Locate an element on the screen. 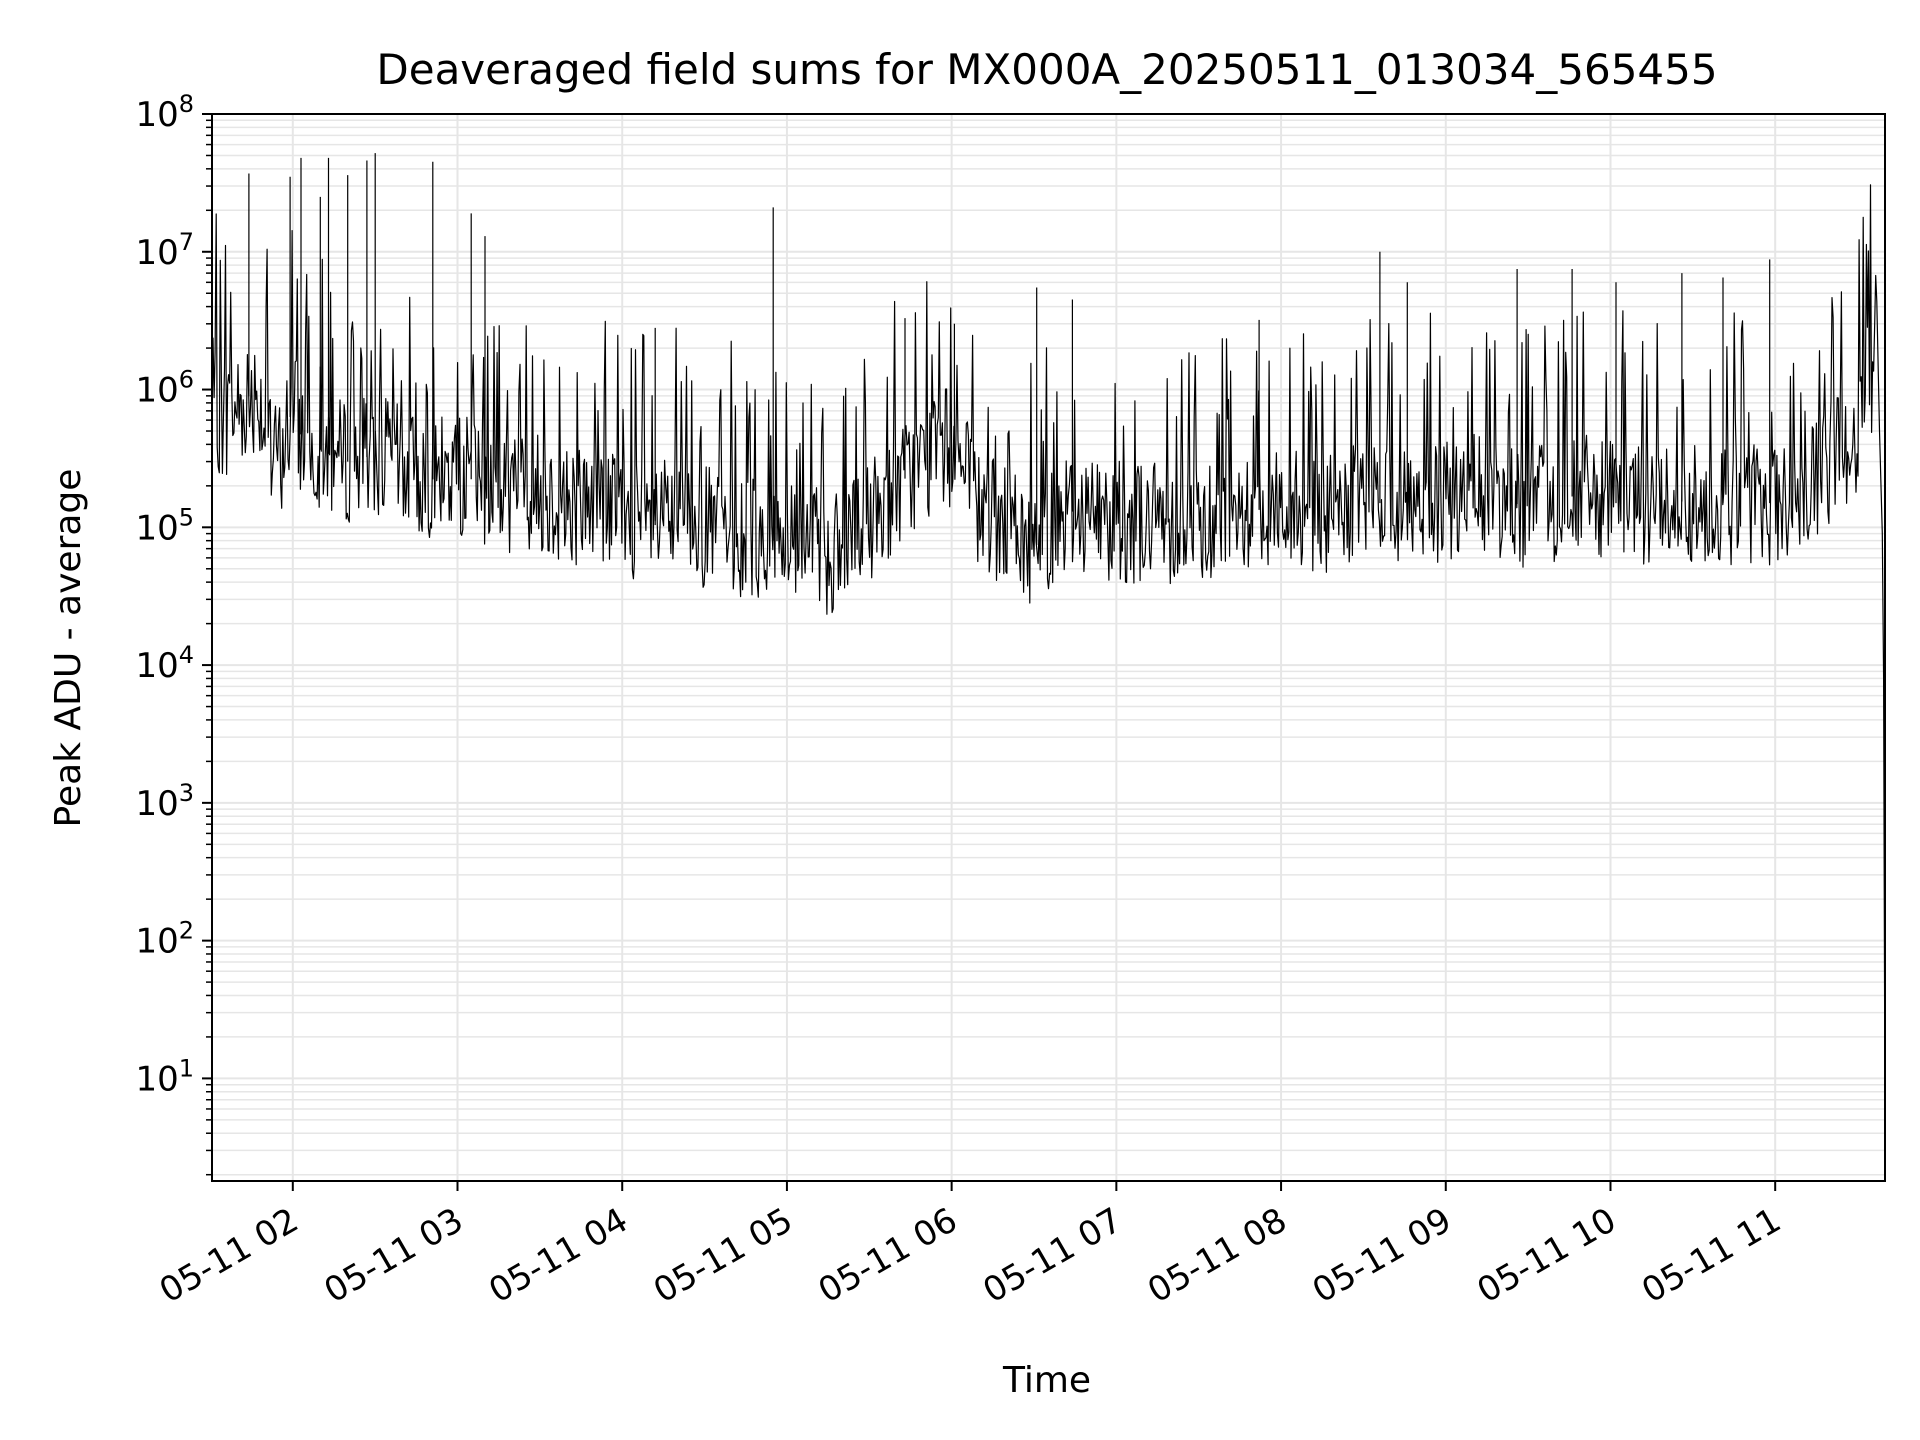 Image resolution: width=1920 pixels, height=1440 pixels. y-tick-label: 10⁷ is located at coordinates (164, 250).